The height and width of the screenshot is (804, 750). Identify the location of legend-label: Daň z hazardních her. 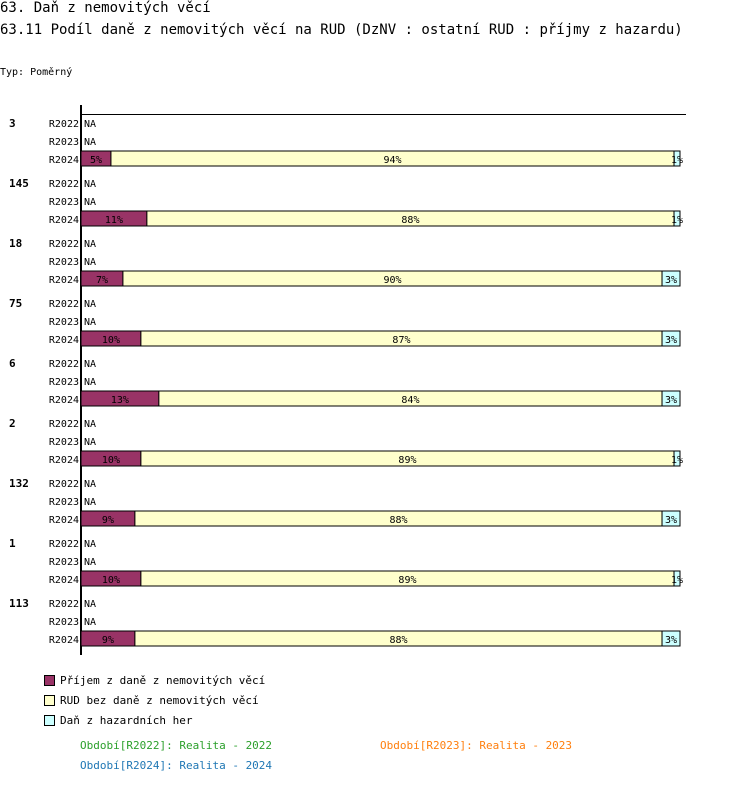
(126, 720).